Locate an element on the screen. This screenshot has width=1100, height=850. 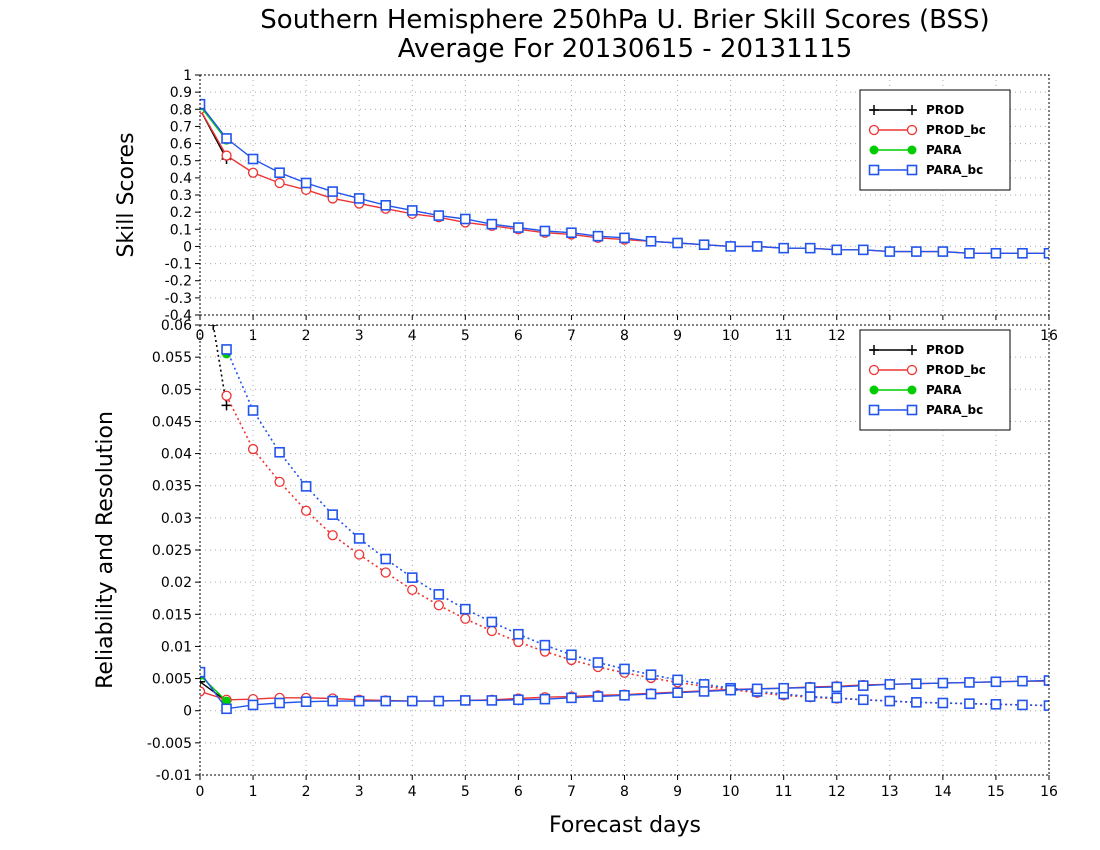
relres-x-tick-label: 4 is located at coordinates (412, 792).